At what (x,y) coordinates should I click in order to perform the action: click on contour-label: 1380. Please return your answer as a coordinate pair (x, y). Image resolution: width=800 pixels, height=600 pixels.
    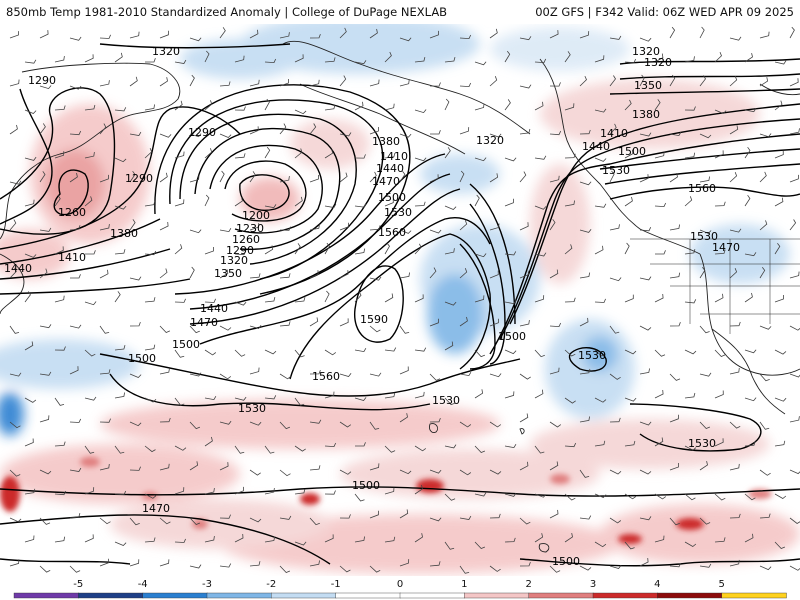
    Looking at the image, I should click on (646, 114).